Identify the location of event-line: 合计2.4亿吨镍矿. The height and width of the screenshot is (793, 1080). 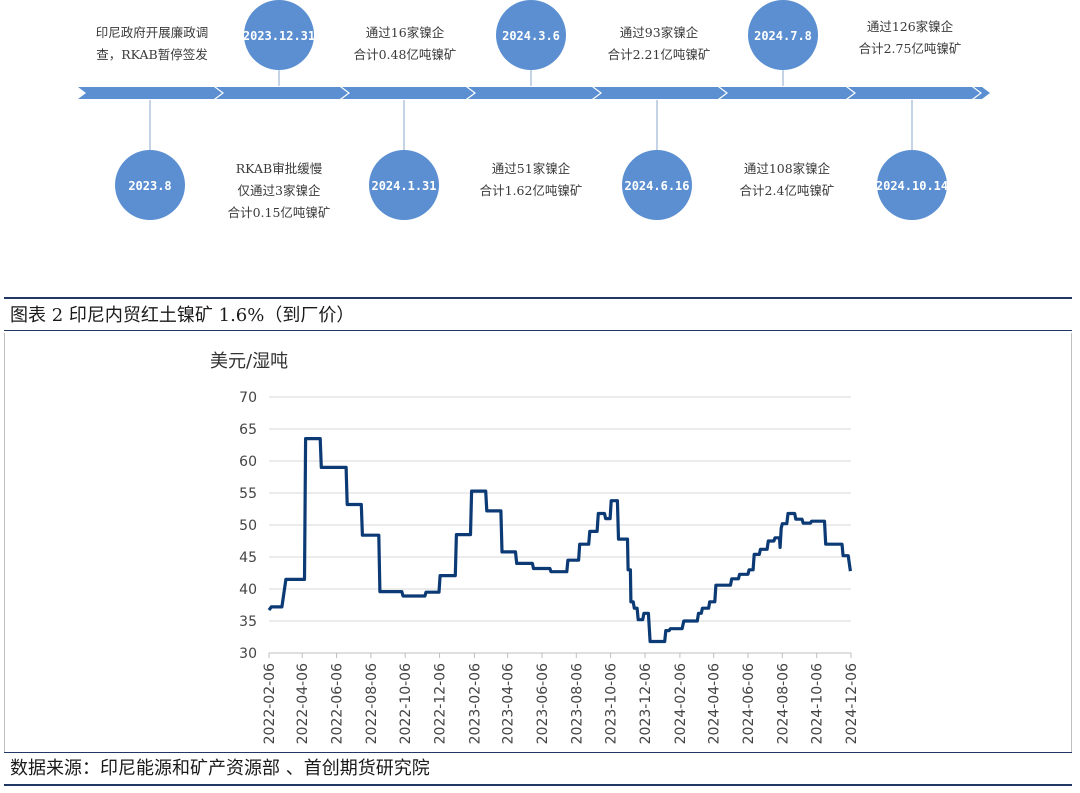
(787, 190).